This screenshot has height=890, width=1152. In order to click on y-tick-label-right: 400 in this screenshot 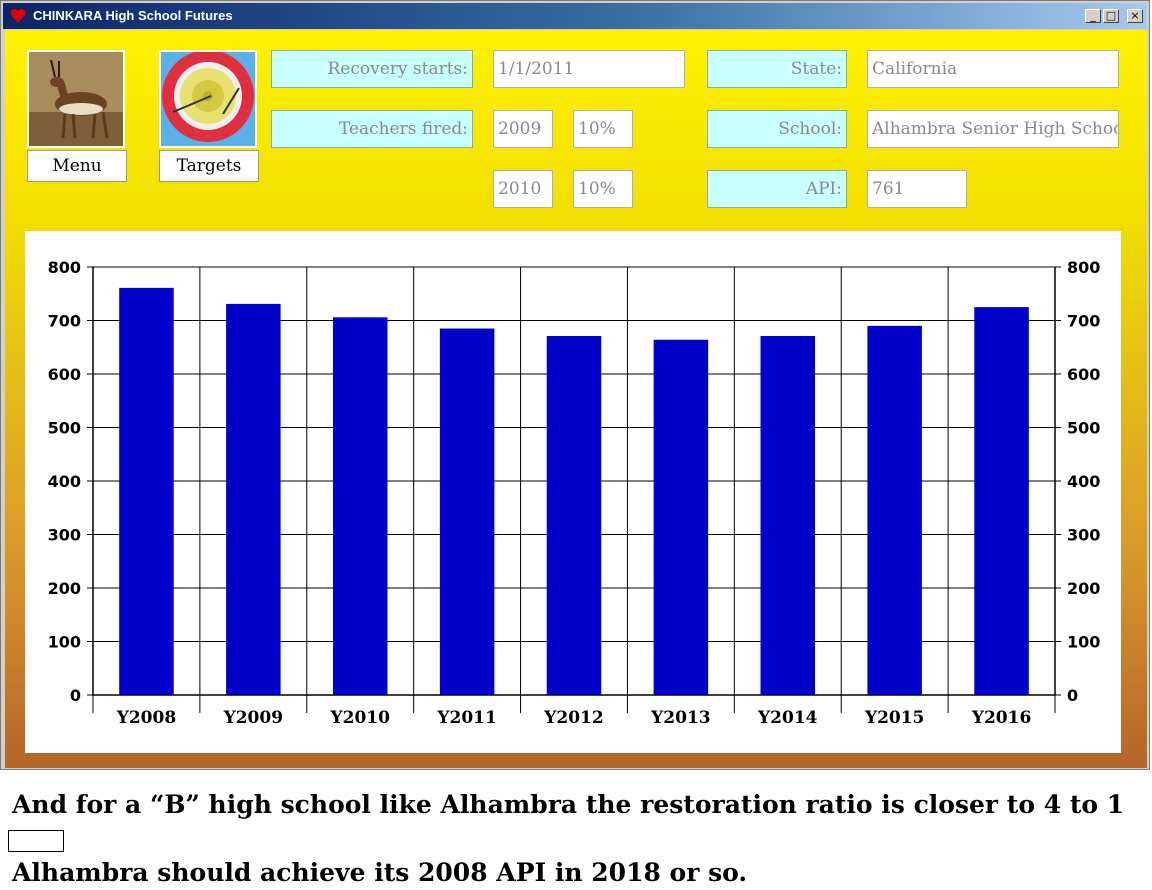, I will do `click(1083, 481)`.